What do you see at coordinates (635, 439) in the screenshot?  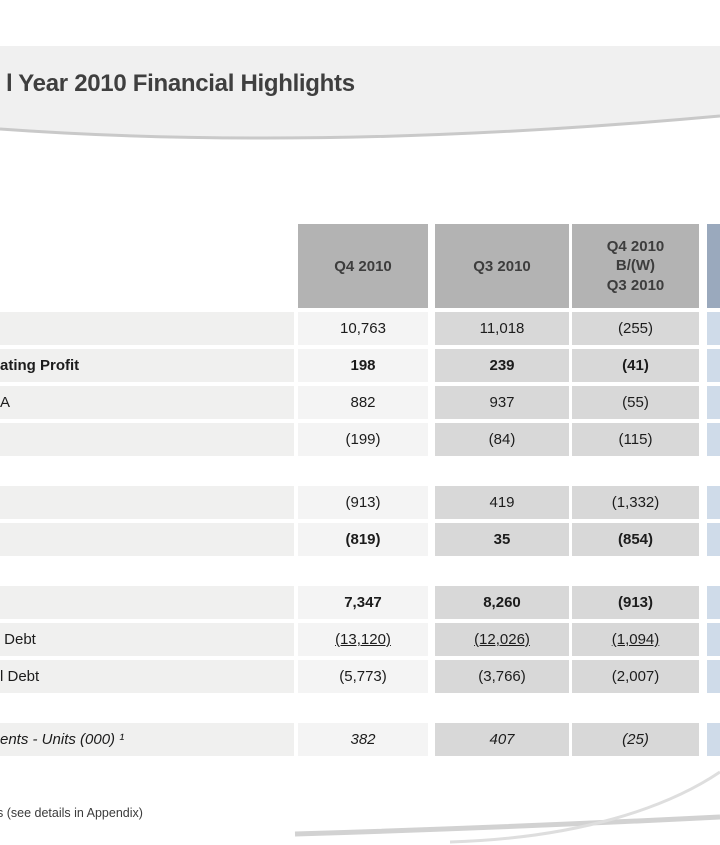 I see `cell-q4-bw-q3: (115)` at bounding box center [635, 439].